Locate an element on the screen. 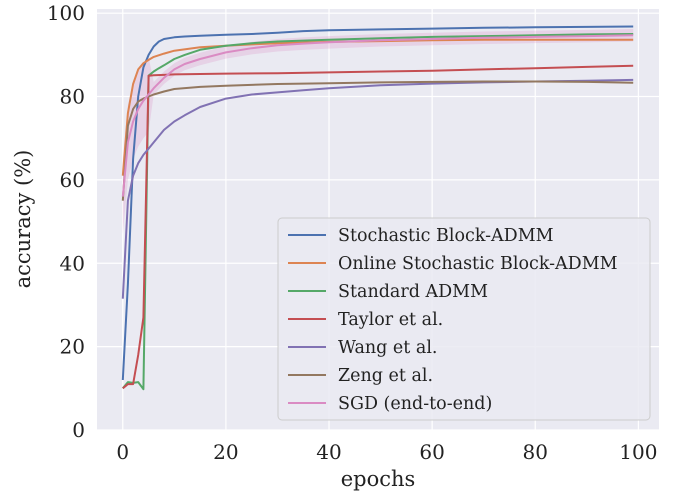  legend-label: Online Stochastic Block-ADMM is located at coordinates (478, 264).